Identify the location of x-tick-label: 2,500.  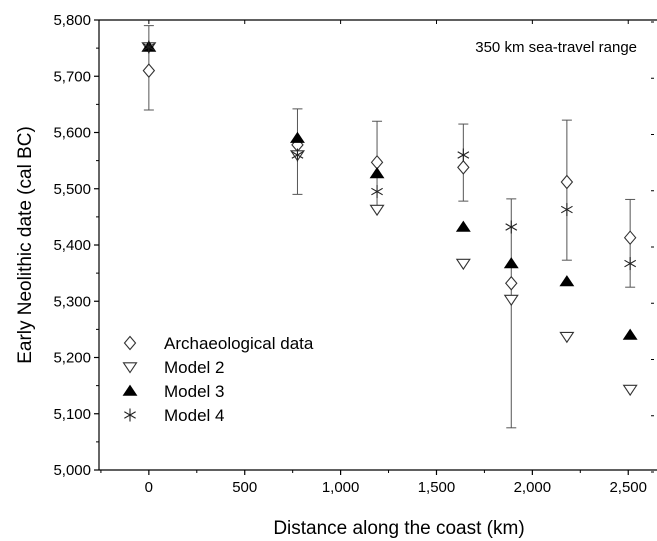
(628, 487).